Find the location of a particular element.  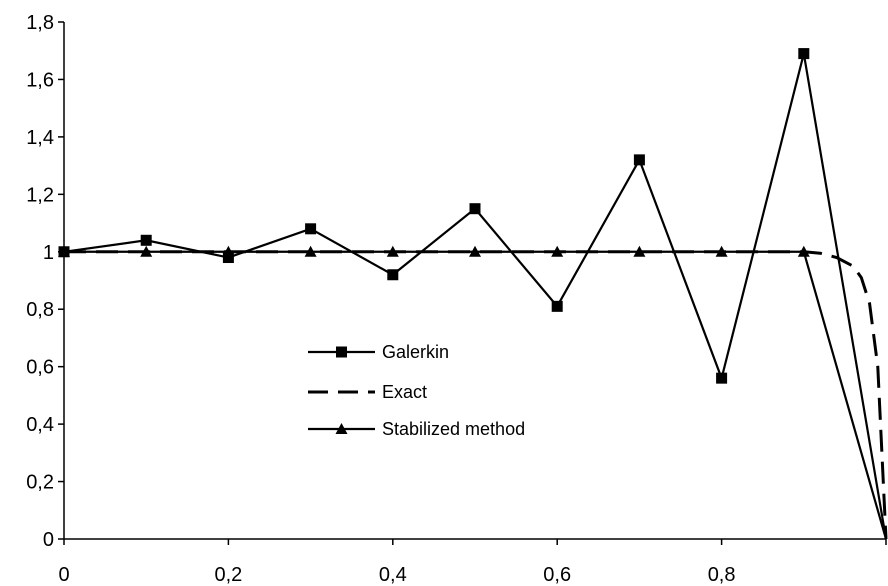

x-axis-ticks: 0 0,2 0,4 0,6 0,8 is located at coordinates (472, 562).